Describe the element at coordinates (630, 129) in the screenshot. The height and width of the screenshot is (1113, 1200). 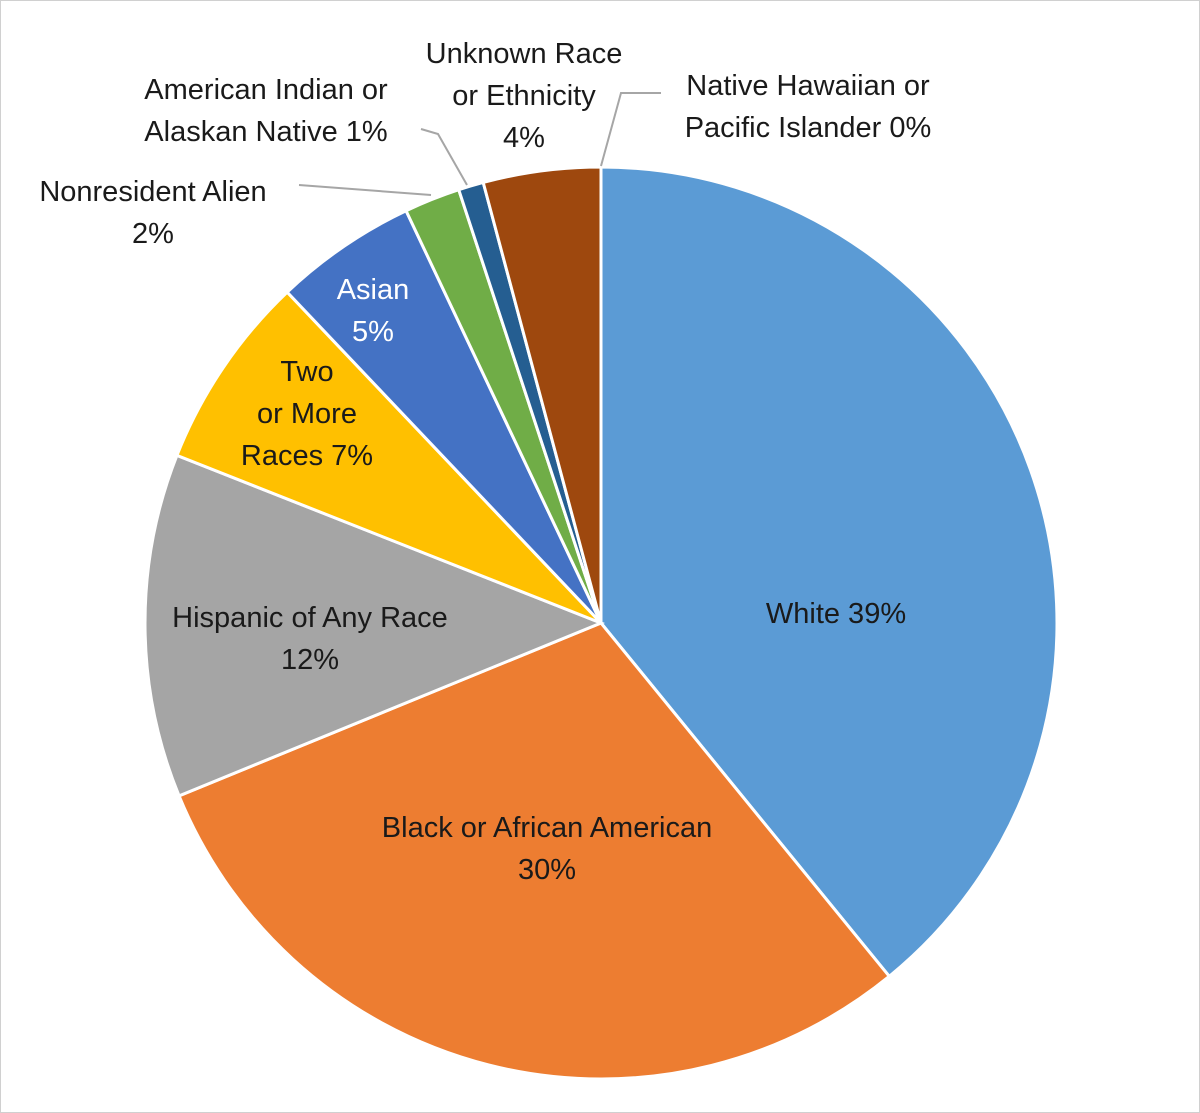
I see `leader-line-native-hawaiian-or-pacific-islander` at that location.